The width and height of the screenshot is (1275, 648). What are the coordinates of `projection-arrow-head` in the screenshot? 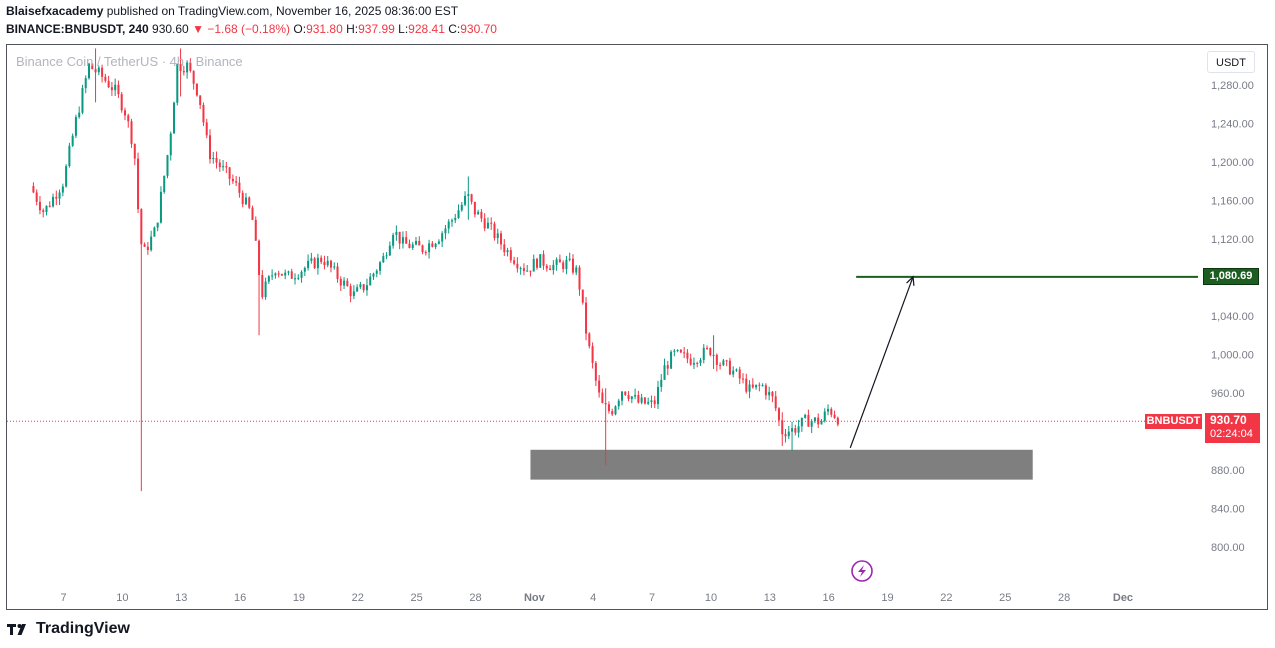 It's located at (910, 280).